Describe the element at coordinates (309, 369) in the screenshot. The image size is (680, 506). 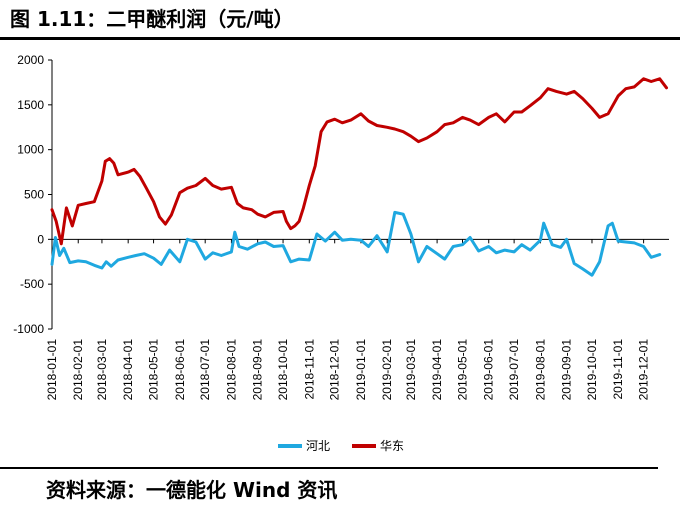
I see `x-tick-label: 2018-11-01` at that location.